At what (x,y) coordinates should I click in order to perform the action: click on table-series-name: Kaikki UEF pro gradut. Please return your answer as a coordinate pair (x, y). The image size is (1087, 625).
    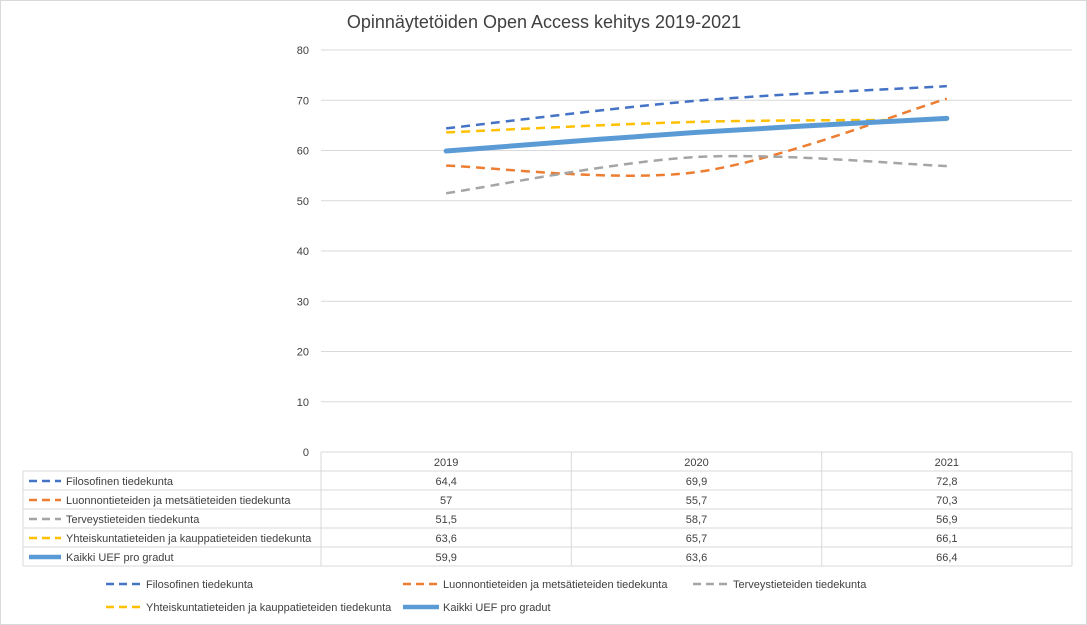
    Looking at the image, I should click on (120, 558).